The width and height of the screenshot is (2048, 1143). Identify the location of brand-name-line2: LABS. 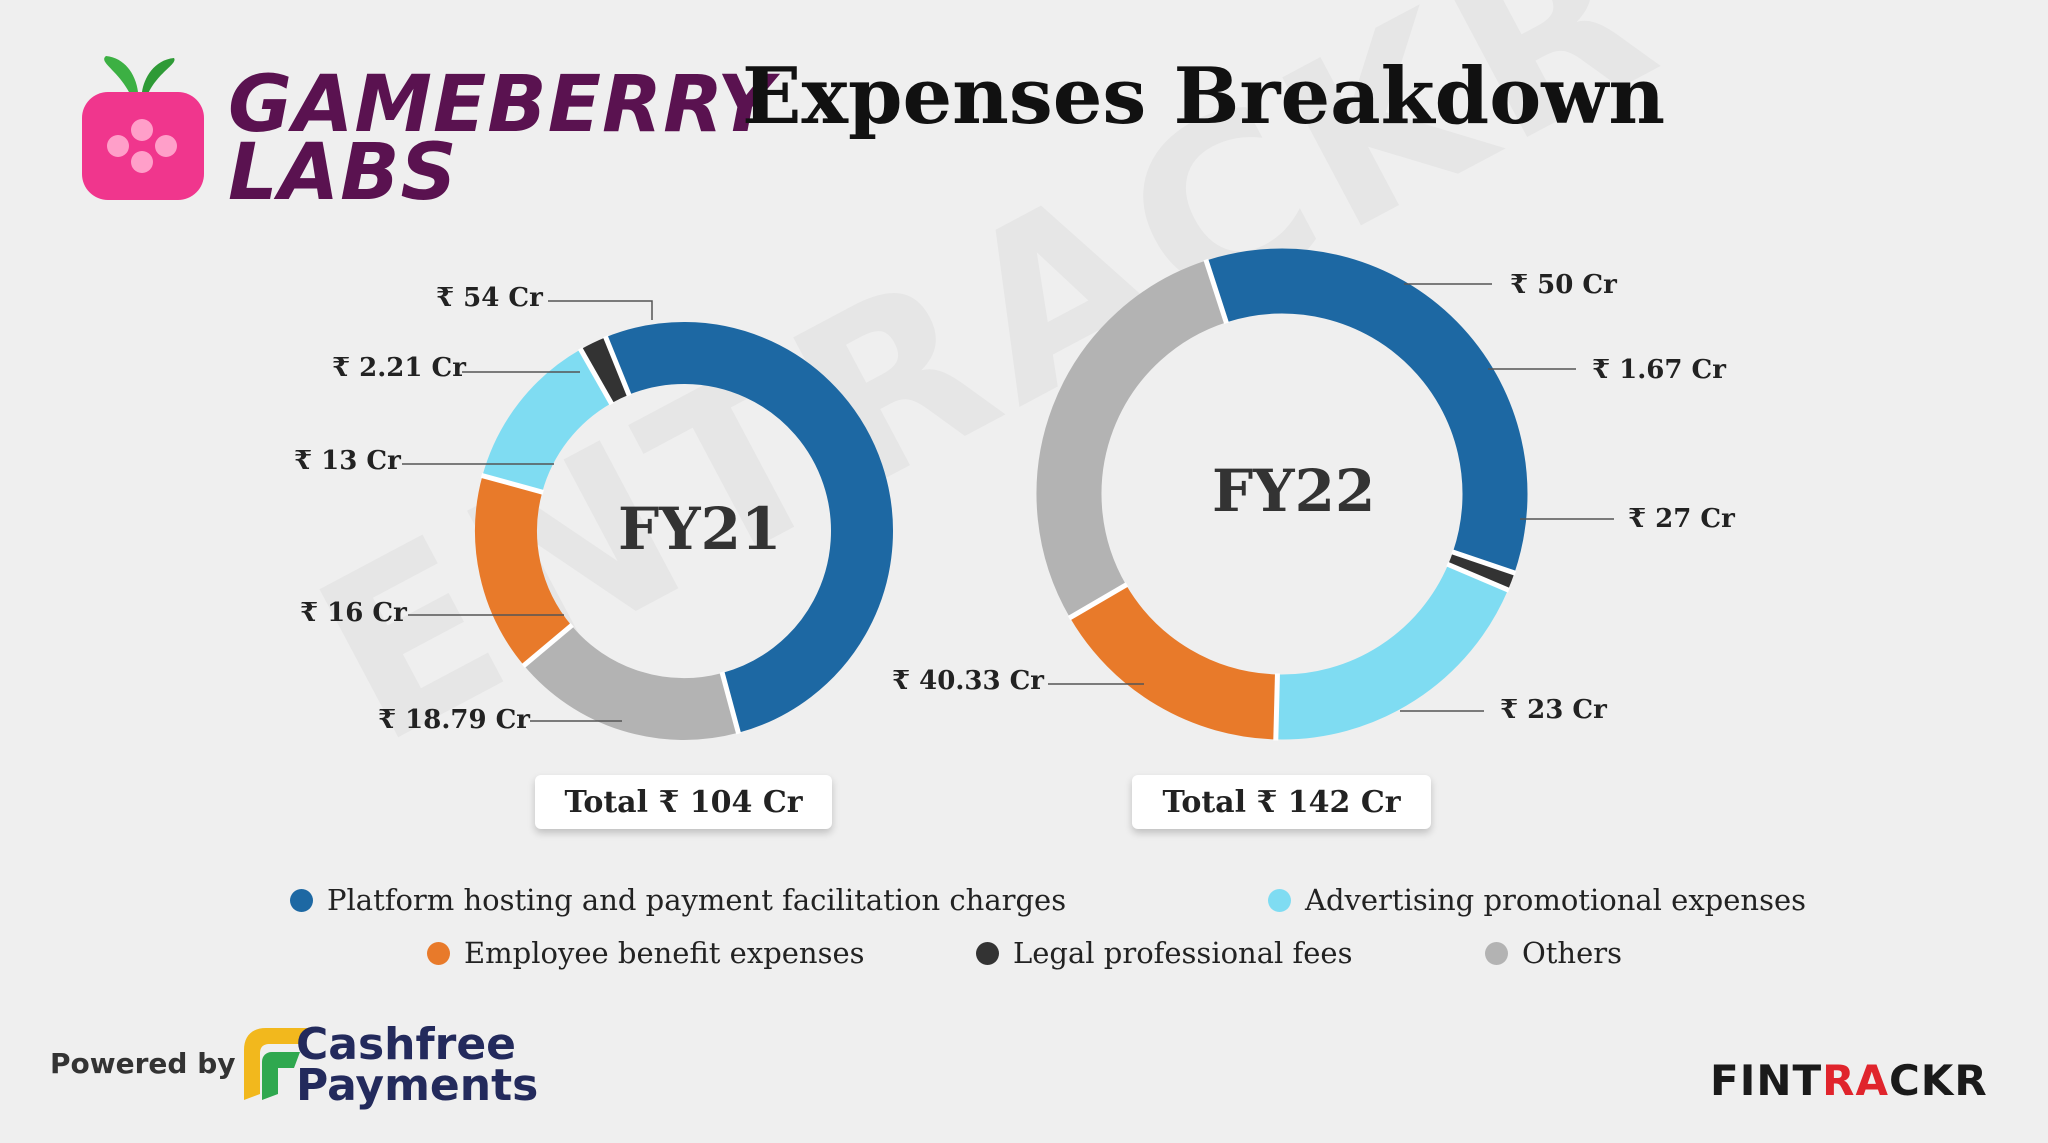
(343, 173).